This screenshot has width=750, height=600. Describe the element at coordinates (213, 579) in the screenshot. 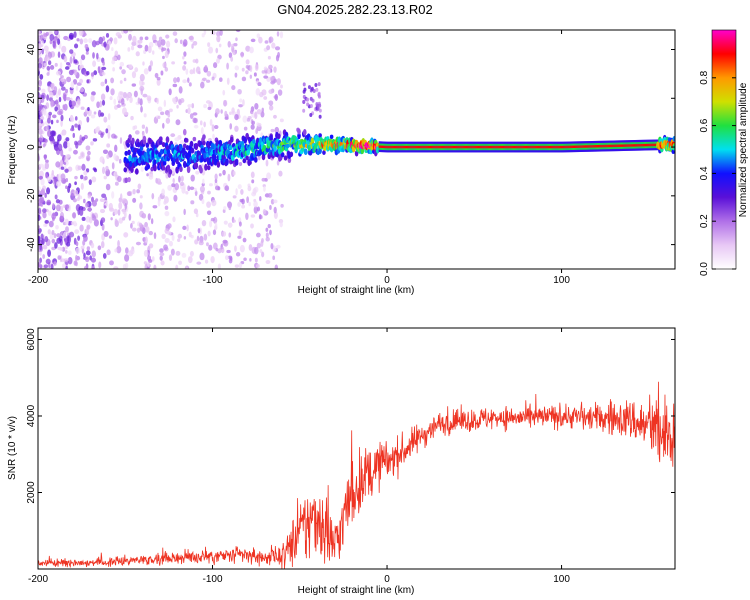

I see `snr-x-tick-label: -100` at that location.